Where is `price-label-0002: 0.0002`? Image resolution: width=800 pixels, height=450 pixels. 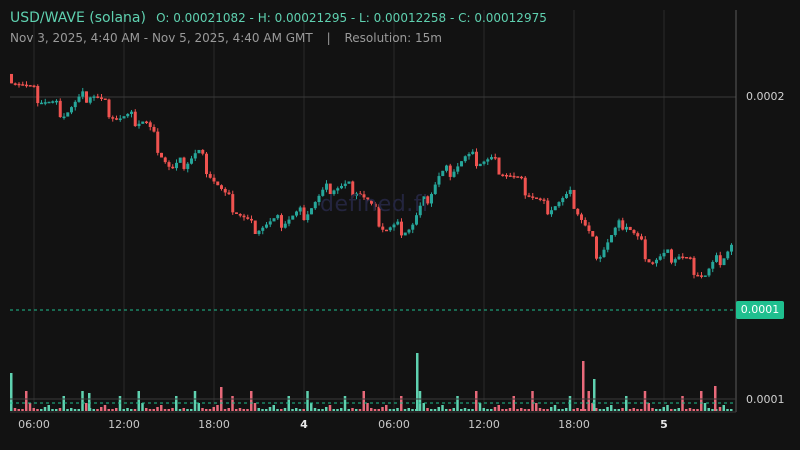
price-label-0002: 0.0002 is located at coordinates (765, 96).